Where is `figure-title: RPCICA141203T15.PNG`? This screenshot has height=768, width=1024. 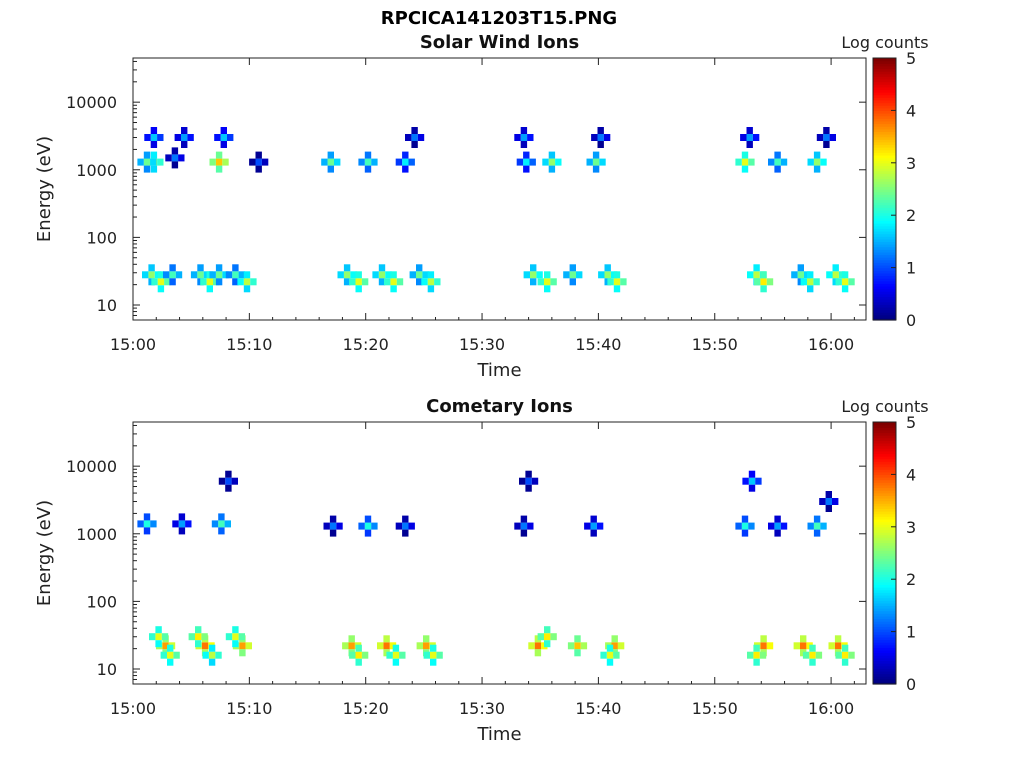
figure-title: RPCICA141203T15.PNG is located at coordinates (499, 18).